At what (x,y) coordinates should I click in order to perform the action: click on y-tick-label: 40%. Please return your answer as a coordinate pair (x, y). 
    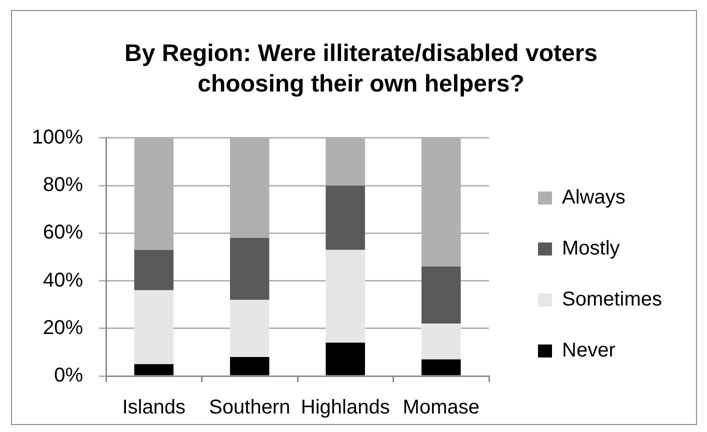
    Looking at the image, I should click on (63, 280).